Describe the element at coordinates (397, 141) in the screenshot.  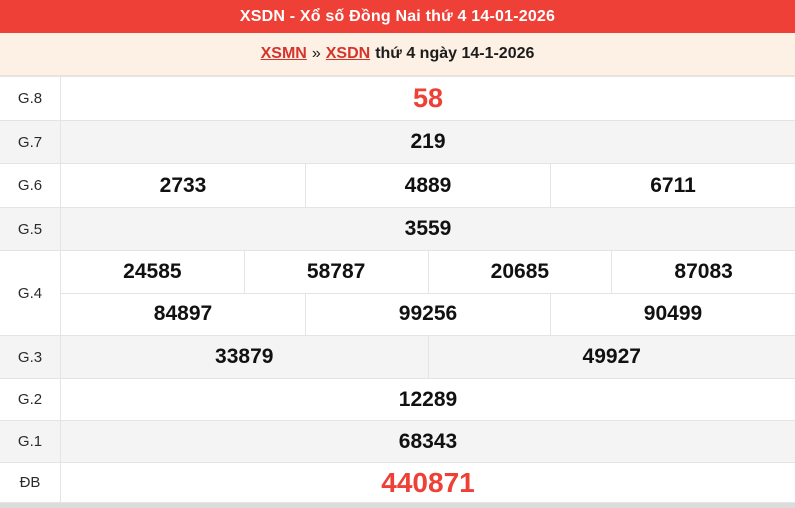
I see `prize-row-g7: G.7 219` at that location.